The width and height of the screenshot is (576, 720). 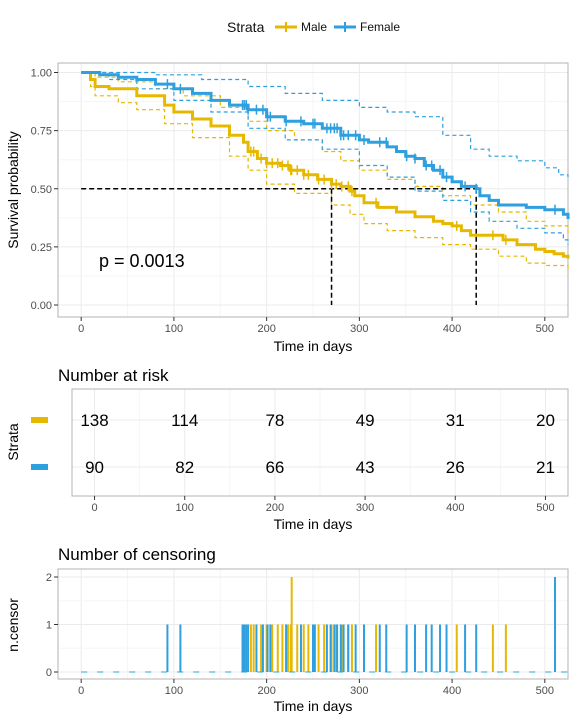 I want to click on legend-title: Strata, so click(x=246, y=27).